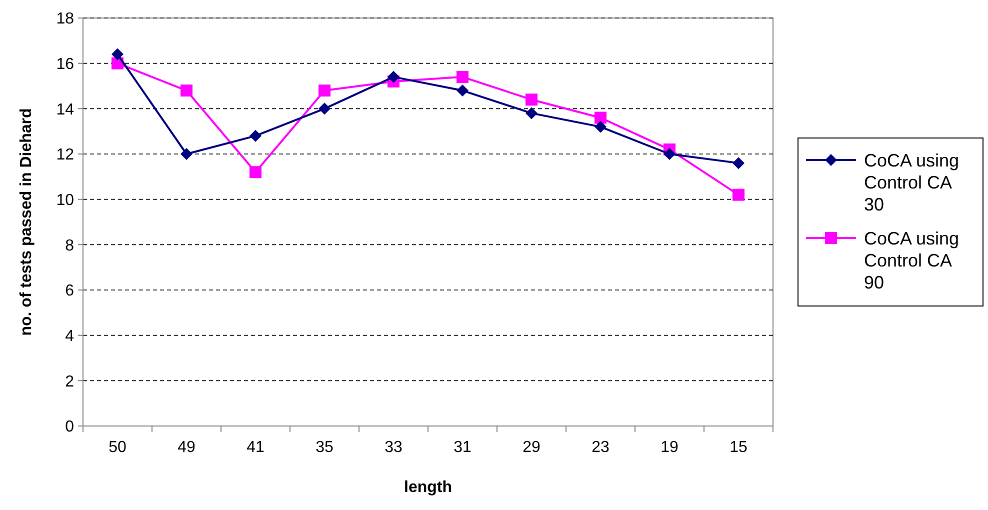 This screenshot has width=988, height=510. What do you see at coordinates (69, 291) in the screenshot?
I see `y-tick-label: 6` at bounding box center [69, 291].